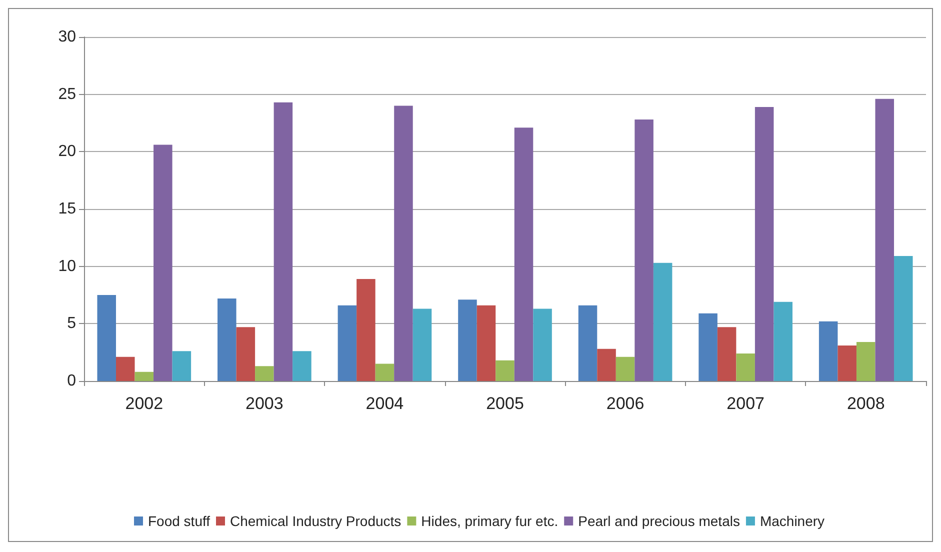 This screenshot has height=552, width=941. What do you see at coordinates (67, 266) in the screenshot?
I see `y-tick-label: 10` at bounding box center [67, 266].